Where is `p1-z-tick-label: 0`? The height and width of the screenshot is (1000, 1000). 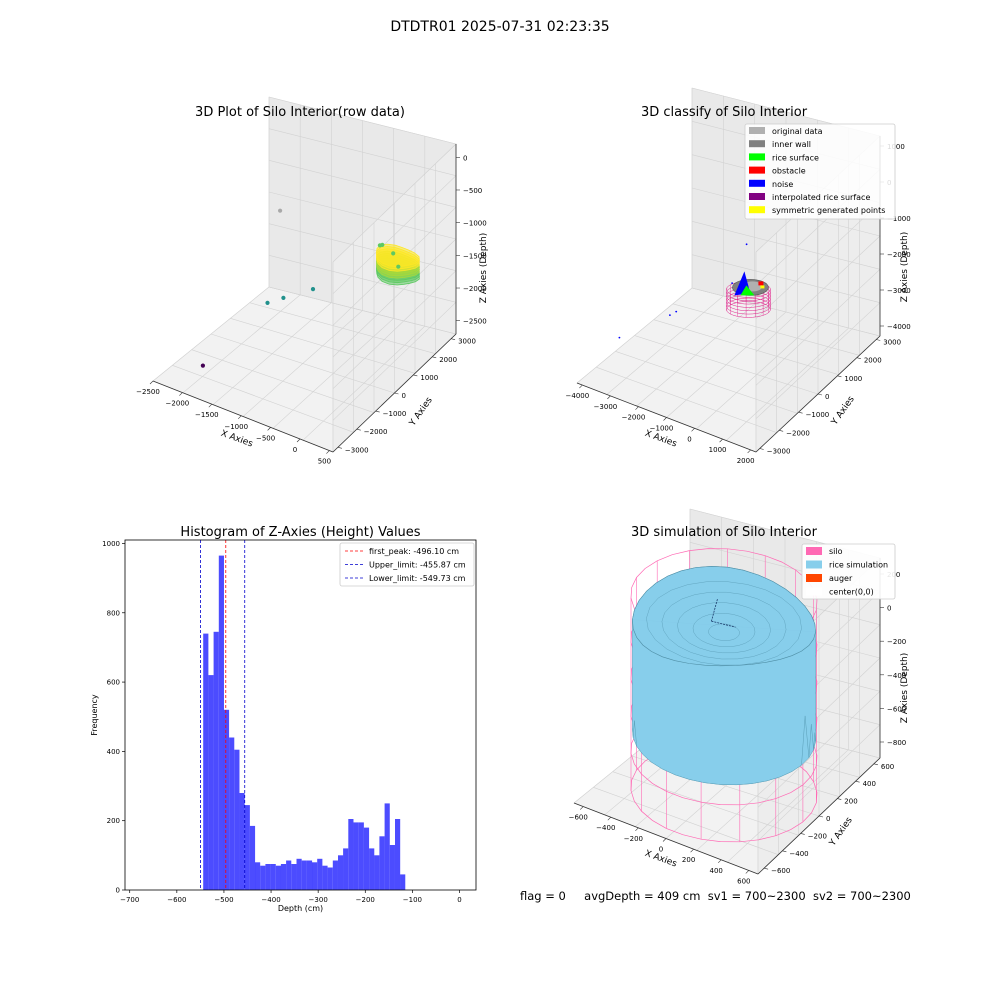
p1-z-tick-label: 0 is located at coordinates (465, 158).